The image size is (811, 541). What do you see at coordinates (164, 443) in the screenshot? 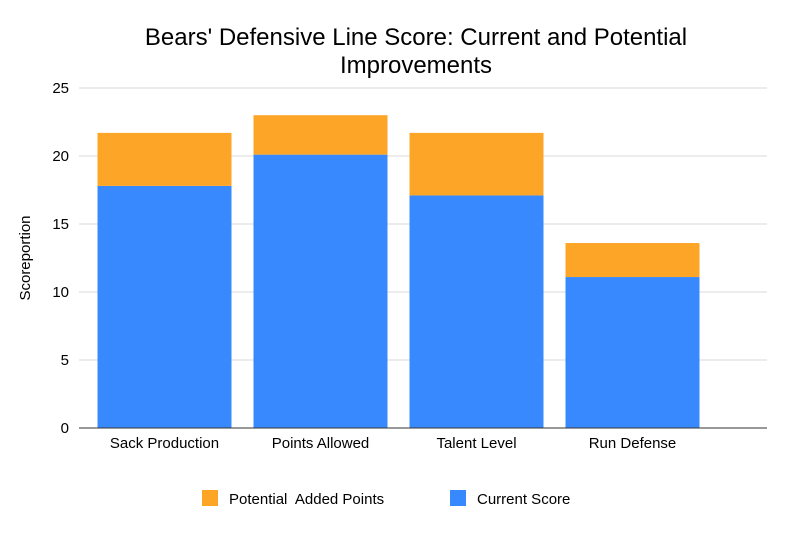
I see `x-tick-label: Sack Production` at bounding box center [164, 443].